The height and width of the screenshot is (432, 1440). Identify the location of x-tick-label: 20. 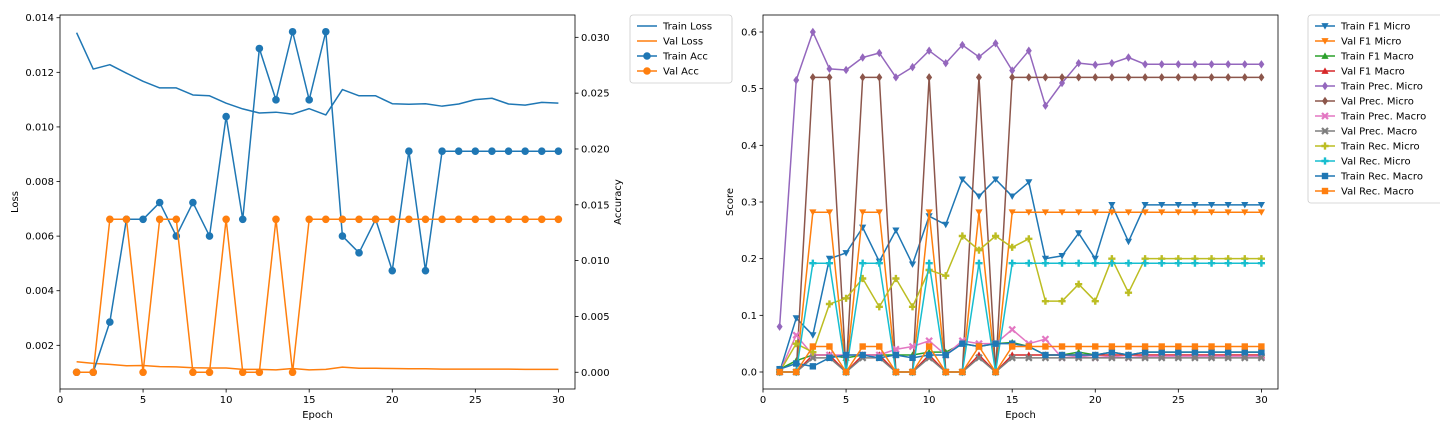
(392, 400).